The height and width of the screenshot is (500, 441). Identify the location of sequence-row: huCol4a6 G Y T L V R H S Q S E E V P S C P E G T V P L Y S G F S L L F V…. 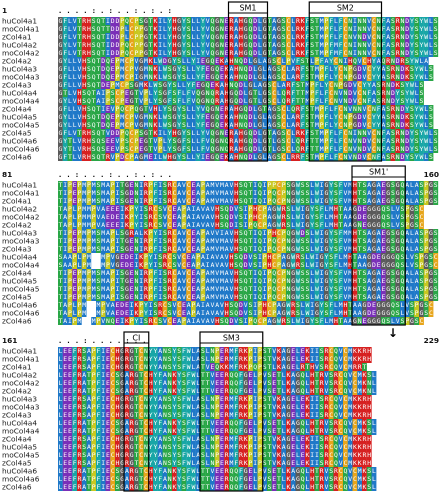
(220, 140).